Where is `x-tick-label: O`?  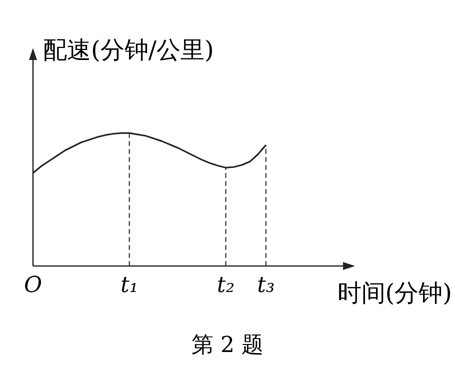
x-tick-label: O is located at coordinates (33, 285).